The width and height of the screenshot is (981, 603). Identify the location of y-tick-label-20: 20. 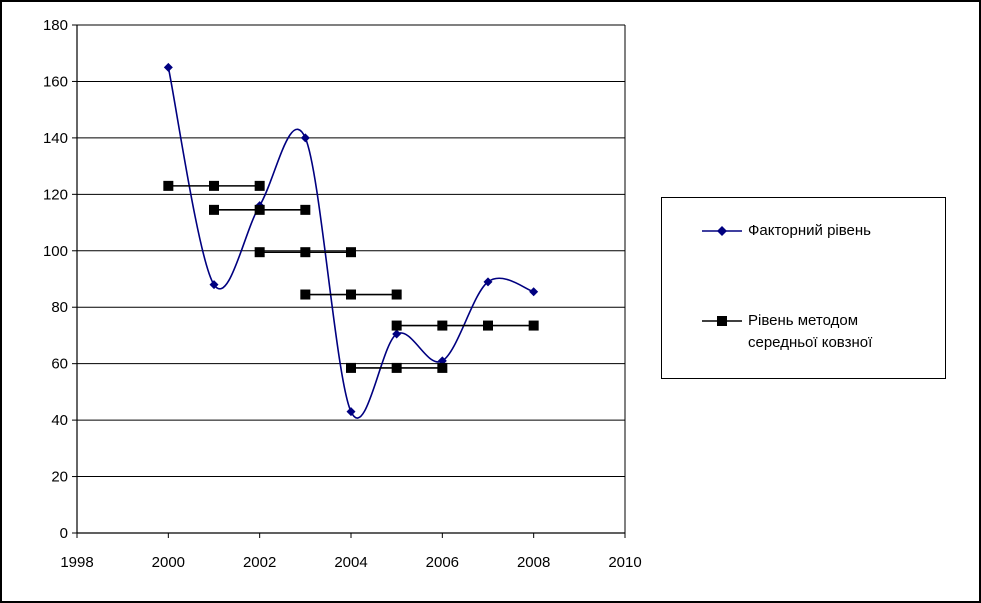
(59, 477).